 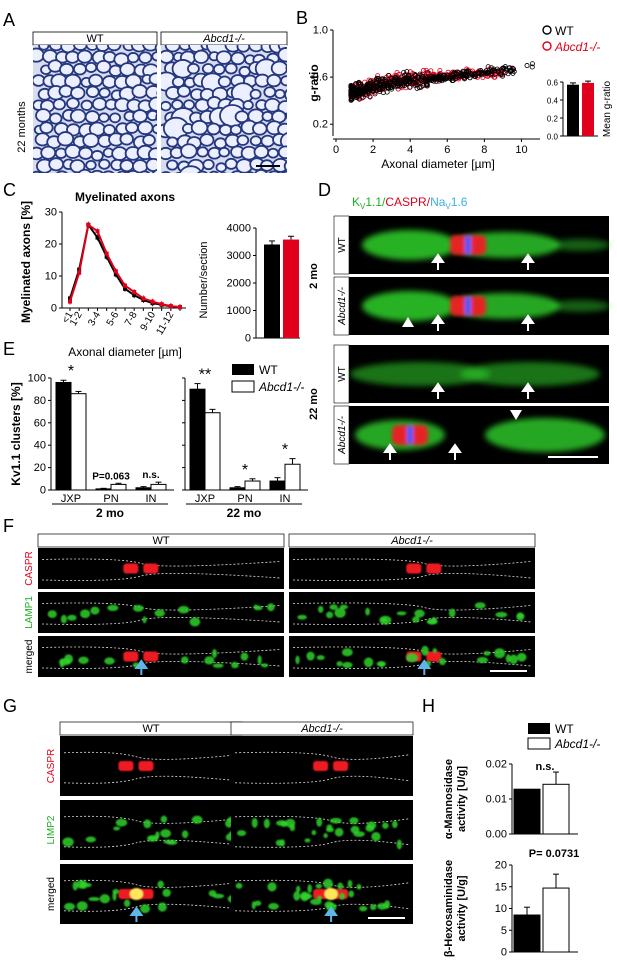 I want to click on panel-letter-g: G, so click(x=10, y=706).